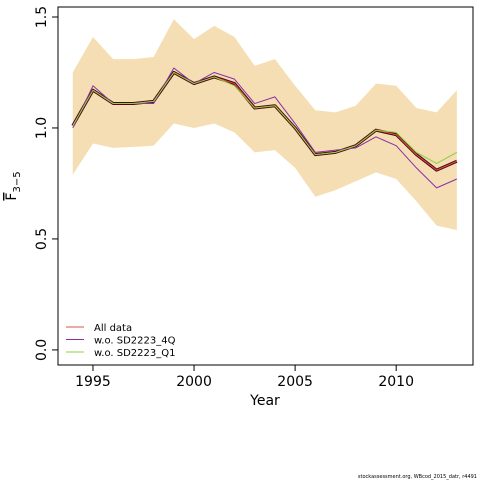 This screenshot has height=484, width=480. I want to click on legend-label: w.o. SD2223_Q1, so click(134, 353).